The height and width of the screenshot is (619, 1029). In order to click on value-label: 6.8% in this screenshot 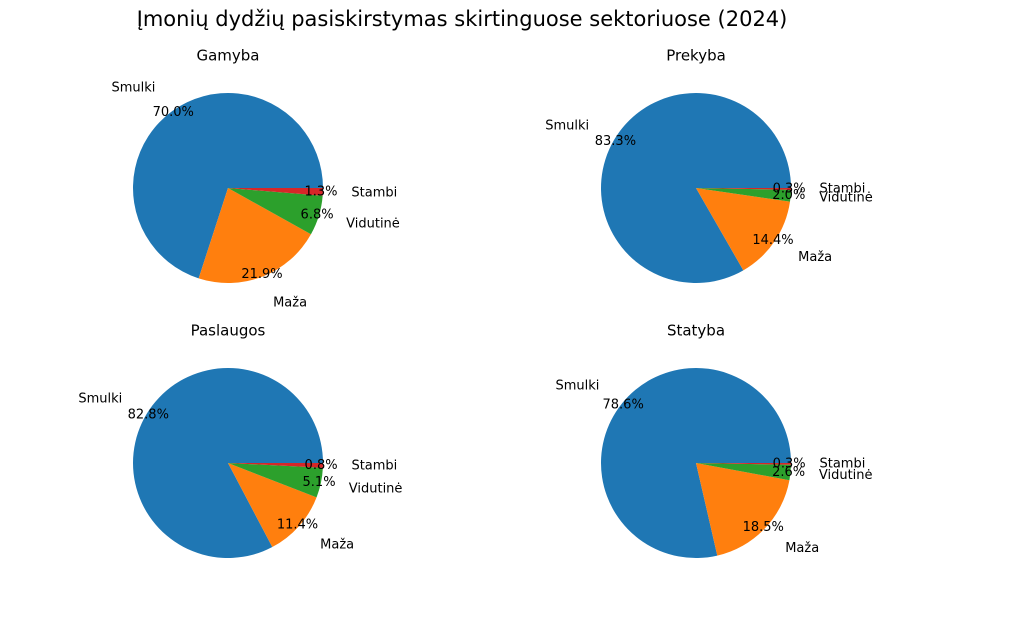, I will do `click(317, 215)`.